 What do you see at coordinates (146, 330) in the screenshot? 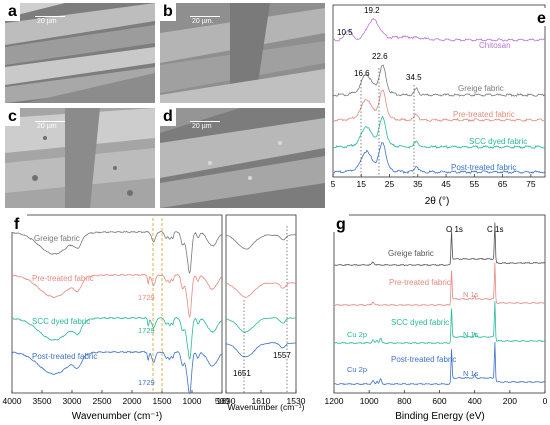
I see `peak-label-f-2: 1729` at bounding box center [146, 330].